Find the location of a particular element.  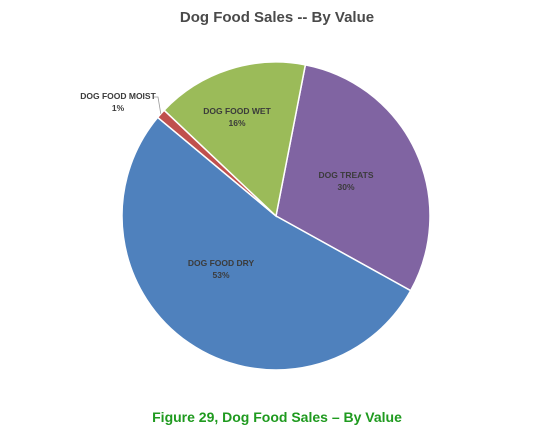

chart-title: Dog Food Sales -- By Value is located at coordinates (277, 17).